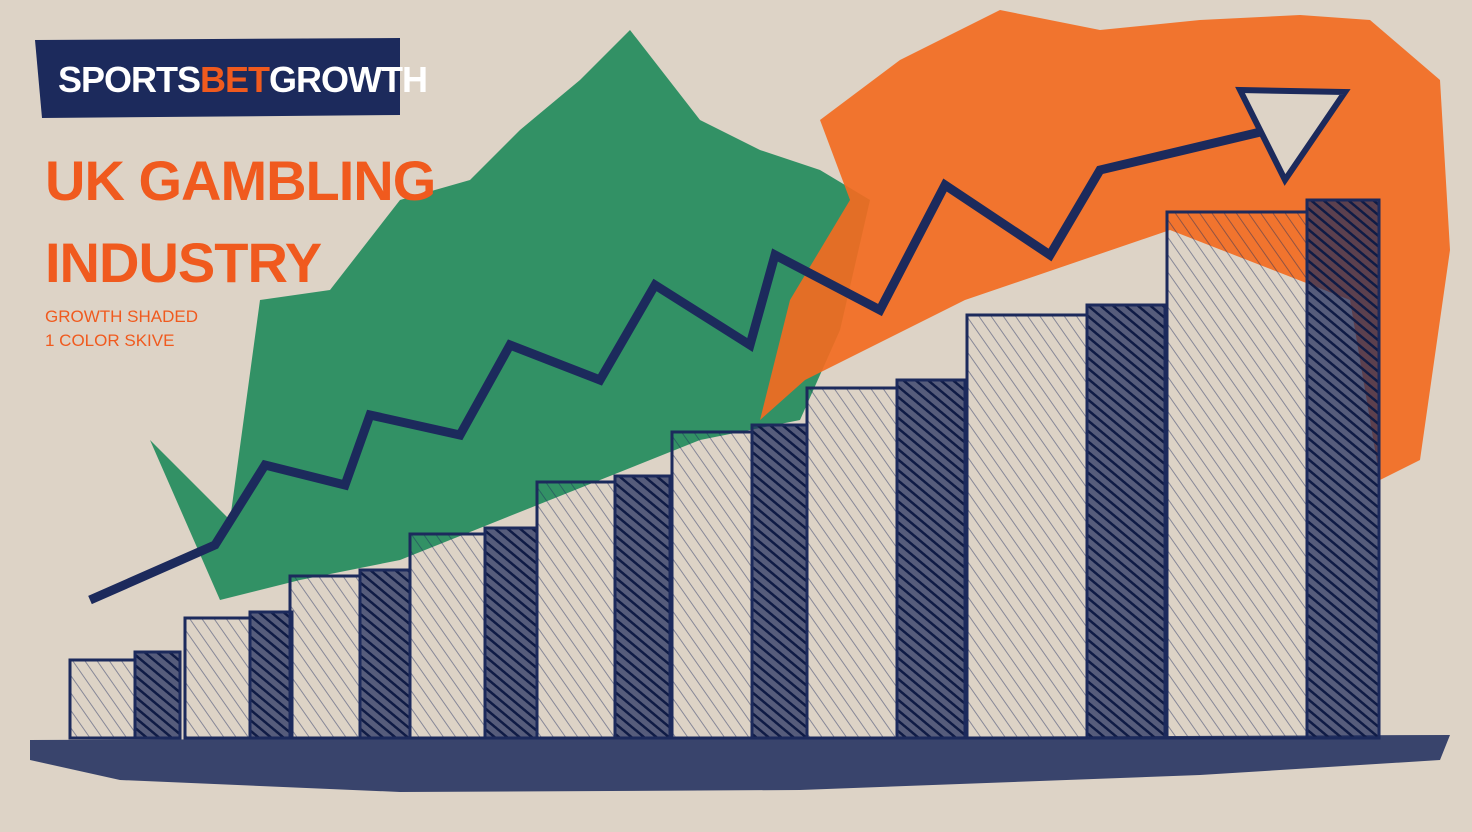 This screenshot has width=1472, height=832. I want to click on logo-badge, so click(217, 78).